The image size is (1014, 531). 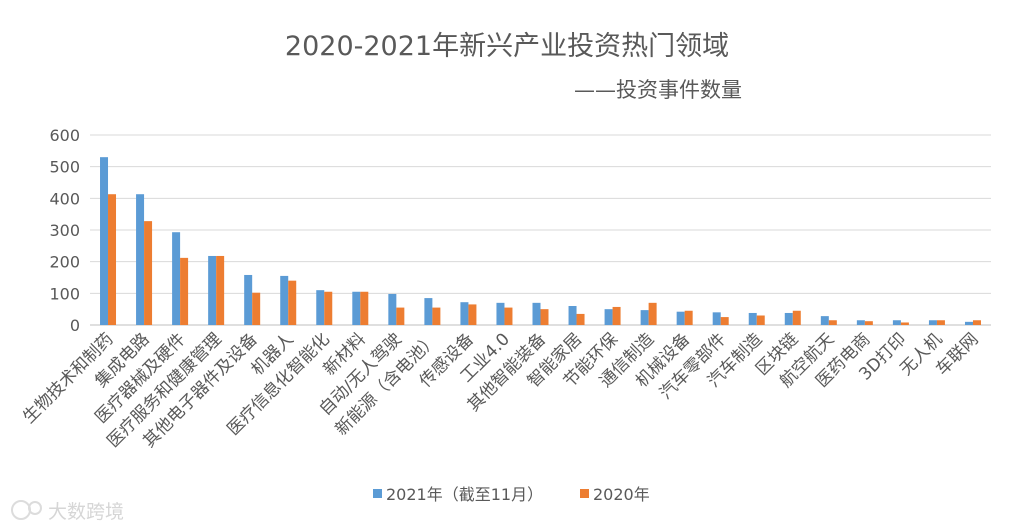 I want to click on y-tick-label: 500, so click(x=64, y=167).